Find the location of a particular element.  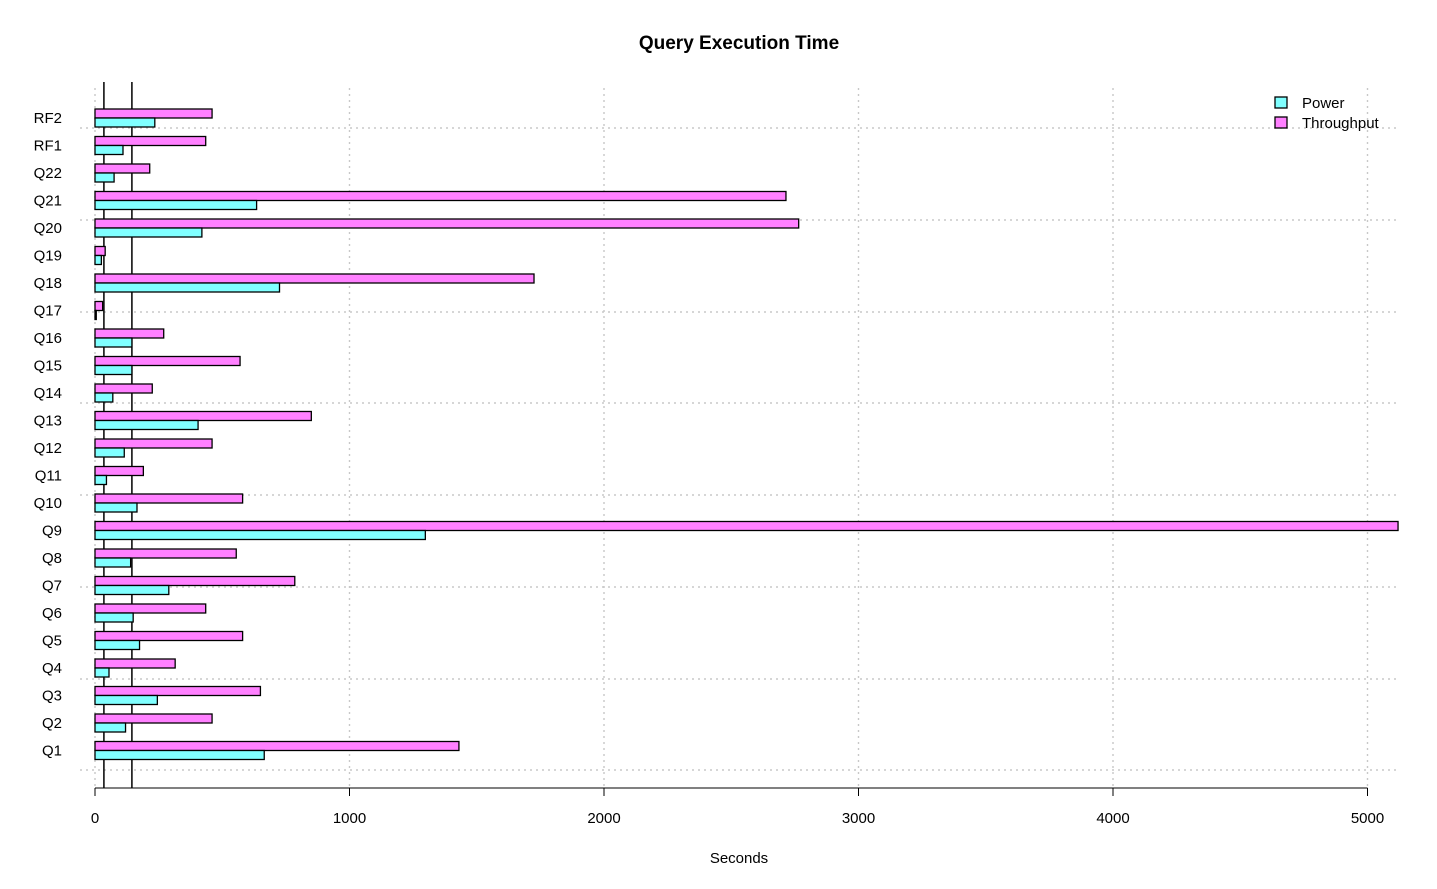

category-label: Q20 is located at coordinates (48, 228).